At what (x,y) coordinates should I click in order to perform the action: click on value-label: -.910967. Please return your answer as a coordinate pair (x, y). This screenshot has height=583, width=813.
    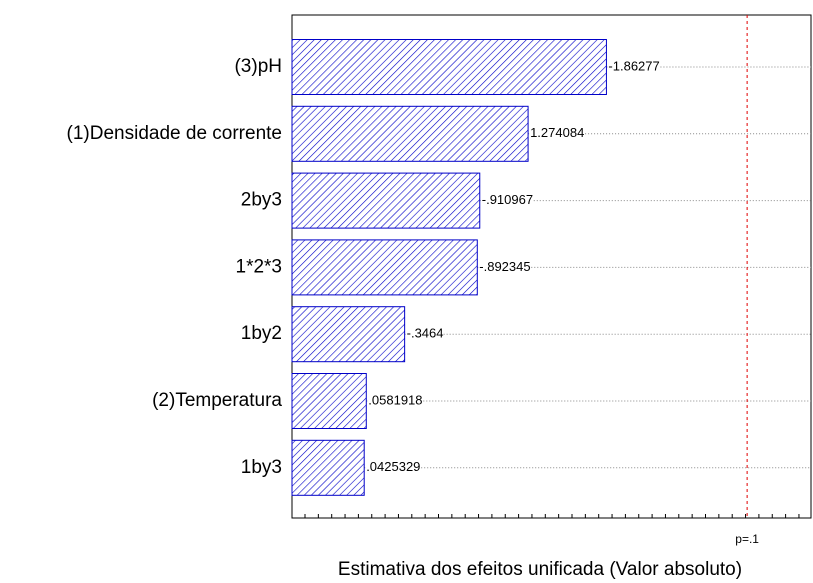
    Looking at the image, I should click on (507, 199).